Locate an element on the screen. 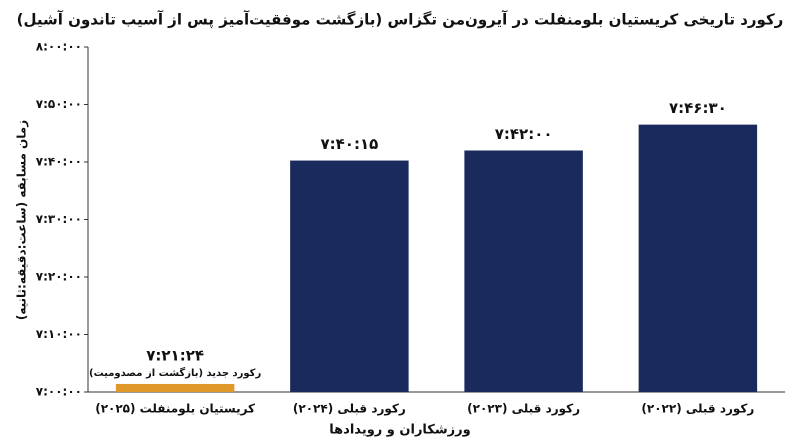  y-tick-label: ۷:۳۰:۰۰ is located at coordinates (59, 219).